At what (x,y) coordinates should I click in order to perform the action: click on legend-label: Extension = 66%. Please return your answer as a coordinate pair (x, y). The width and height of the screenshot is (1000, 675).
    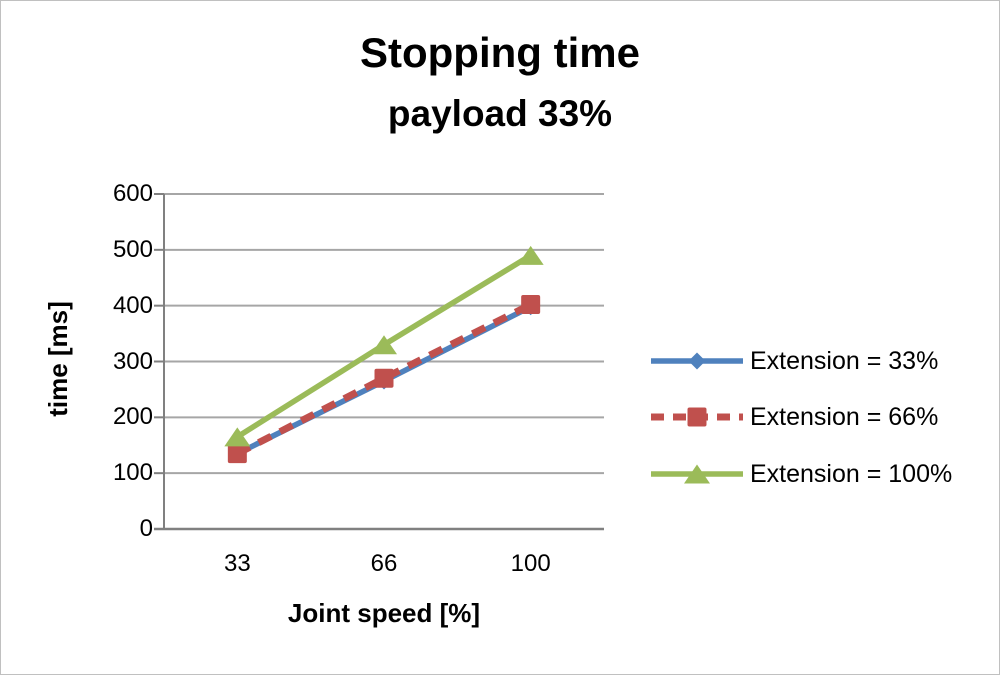
    Looking at the image, I should click on (844, 416).